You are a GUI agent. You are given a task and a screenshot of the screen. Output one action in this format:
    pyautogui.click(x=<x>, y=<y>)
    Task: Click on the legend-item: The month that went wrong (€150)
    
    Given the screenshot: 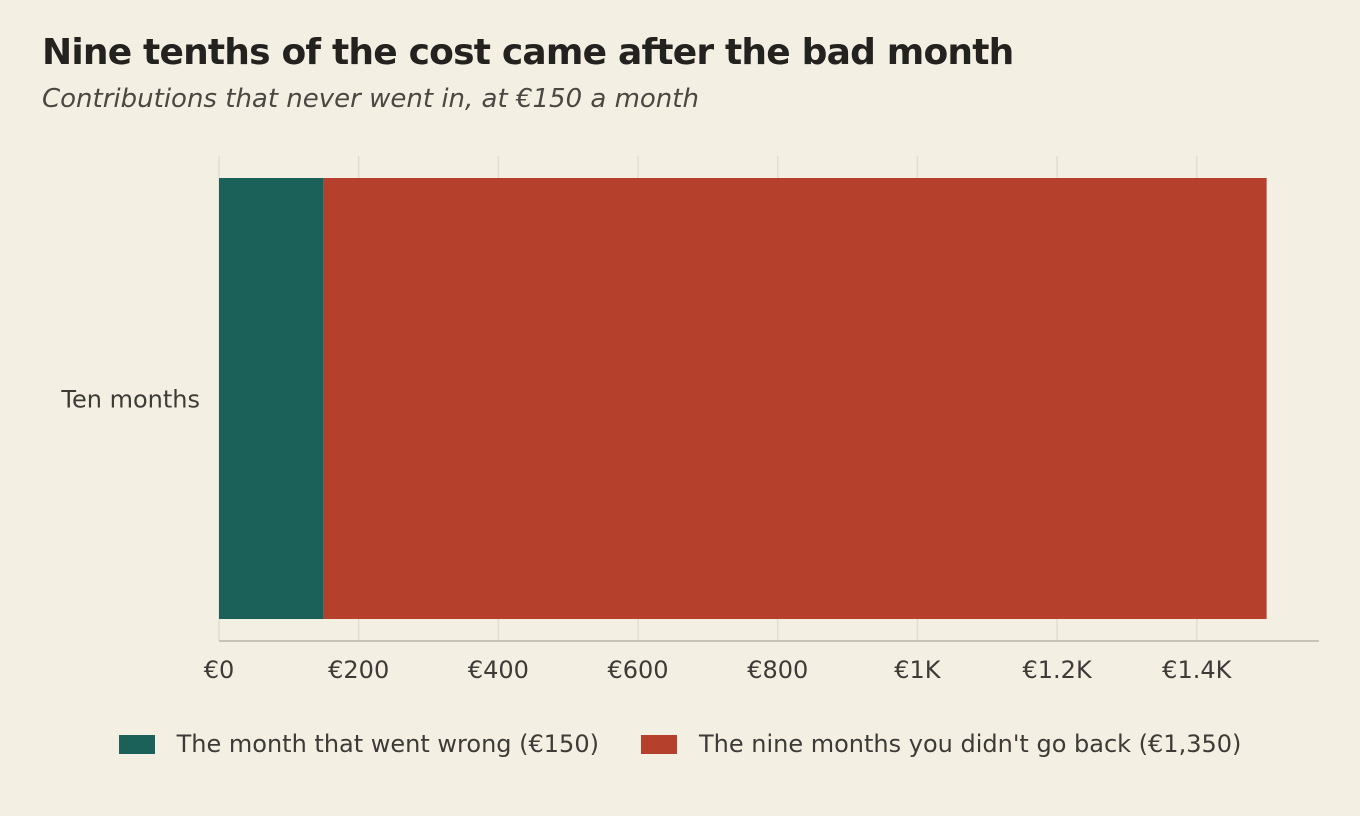 What is the action you would take?
    pyautogui.click(x=358, y=744)
    